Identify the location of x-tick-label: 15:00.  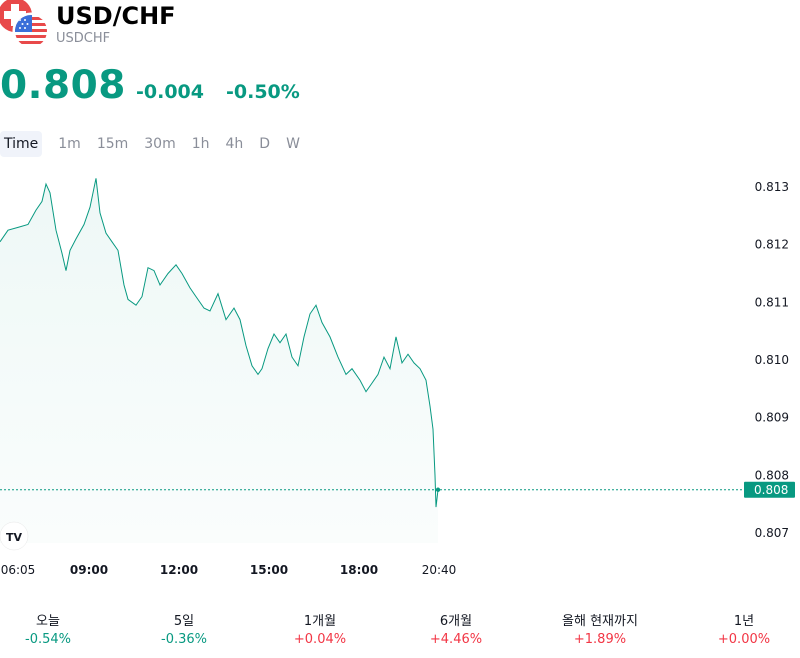
(269, 570).